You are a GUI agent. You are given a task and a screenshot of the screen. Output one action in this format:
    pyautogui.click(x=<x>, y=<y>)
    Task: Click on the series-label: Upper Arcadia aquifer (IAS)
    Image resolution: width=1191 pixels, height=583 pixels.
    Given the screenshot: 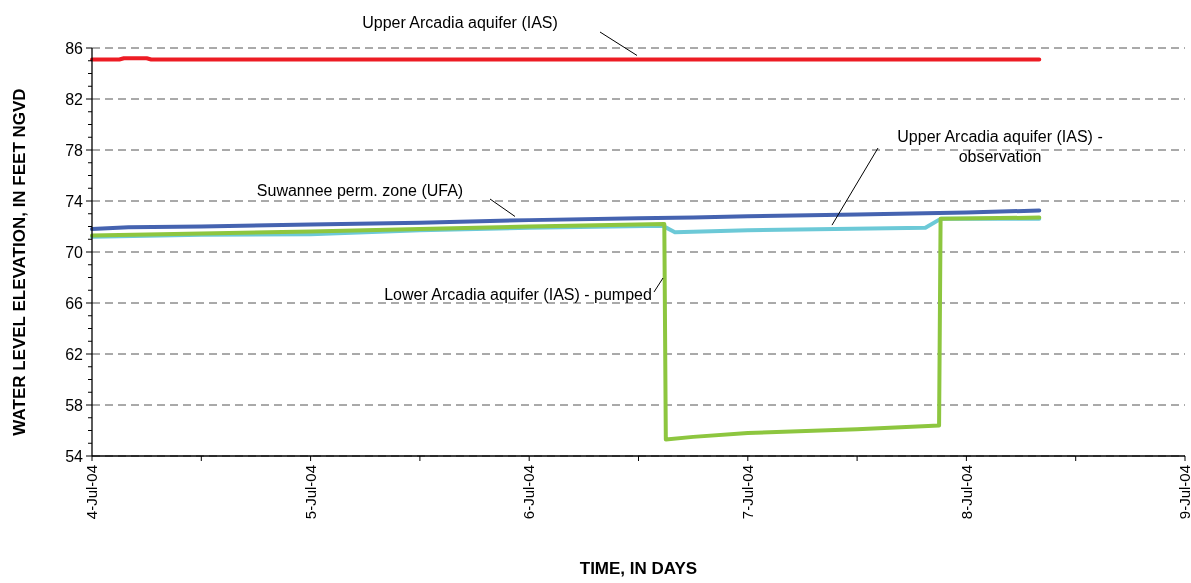 What is the action you would take?
    pyautogui.click(x=460, y=22)
    